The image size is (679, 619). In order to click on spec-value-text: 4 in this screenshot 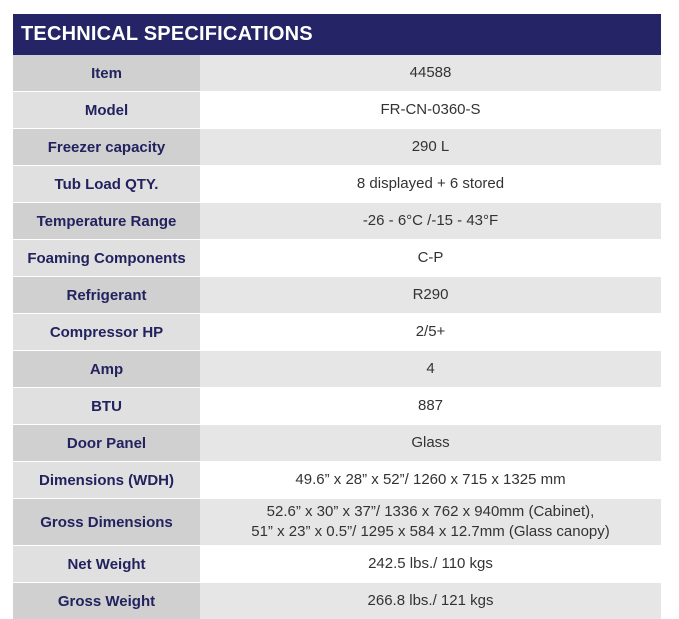, I will do `click(430, 368)`.